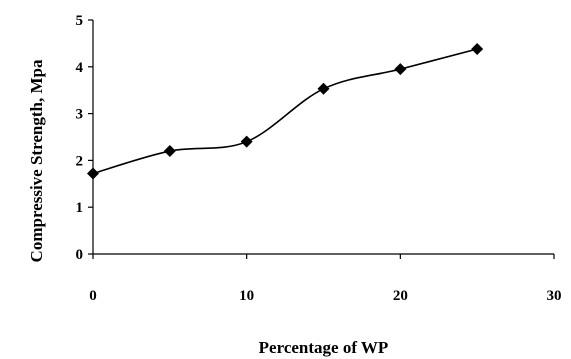 The image size is (571, 359). I want to click on x-tick-labels: 0 10 20 30, so click(325, 296).